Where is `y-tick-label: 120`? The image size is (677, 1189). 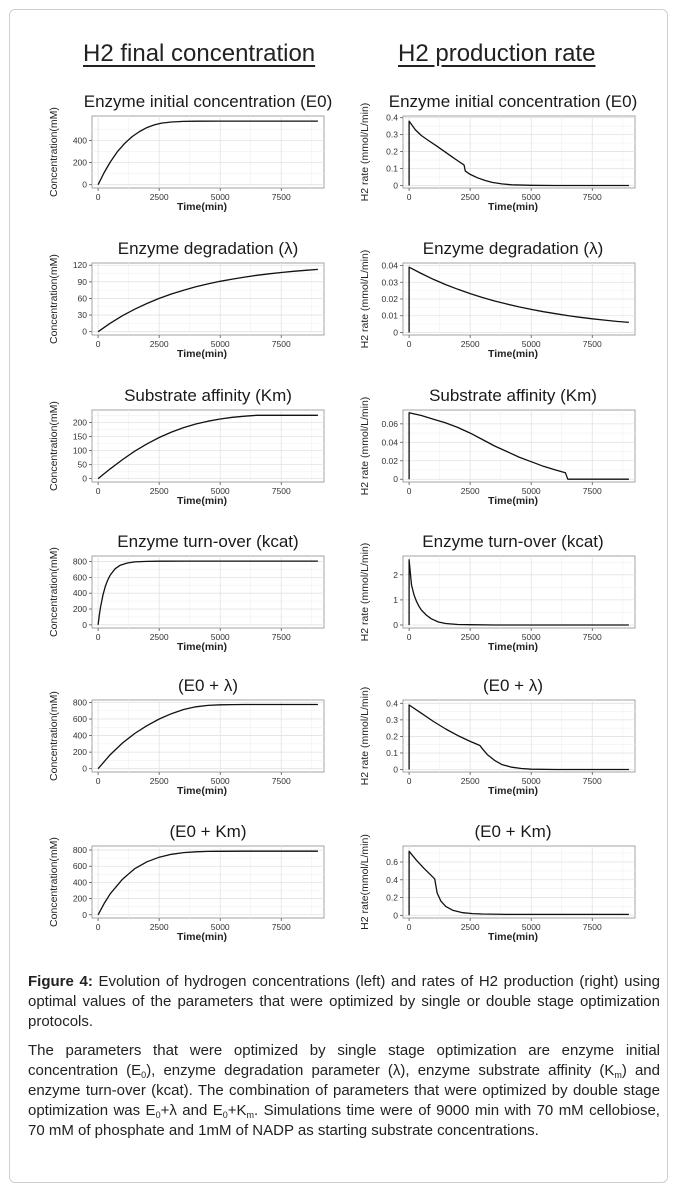 y-tick-label: 120 is located at coordinates (80, 265).